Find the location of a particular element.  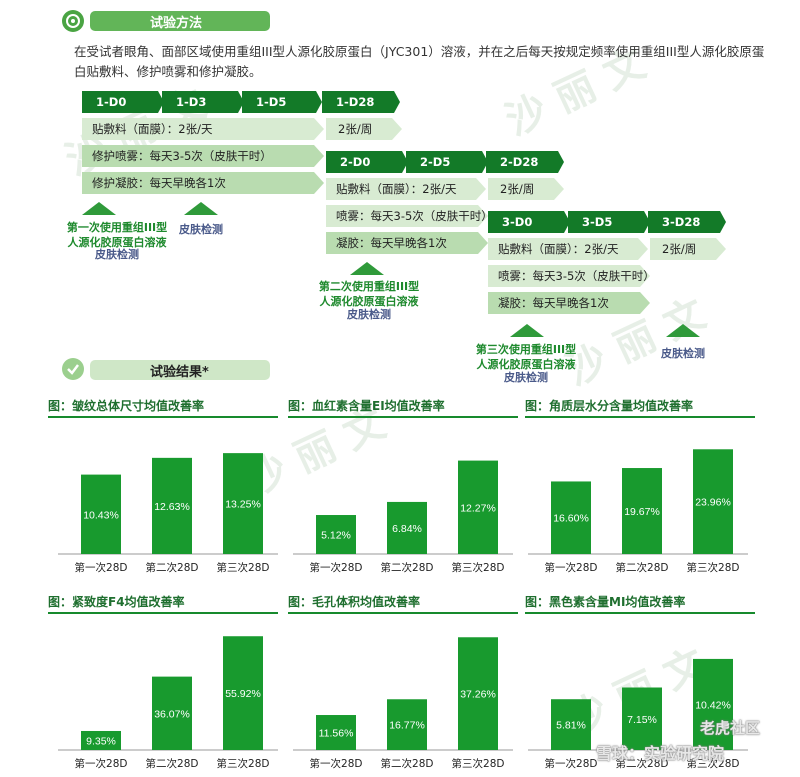

bar-value-label: 37.26% is located at coordinates (478, 695).